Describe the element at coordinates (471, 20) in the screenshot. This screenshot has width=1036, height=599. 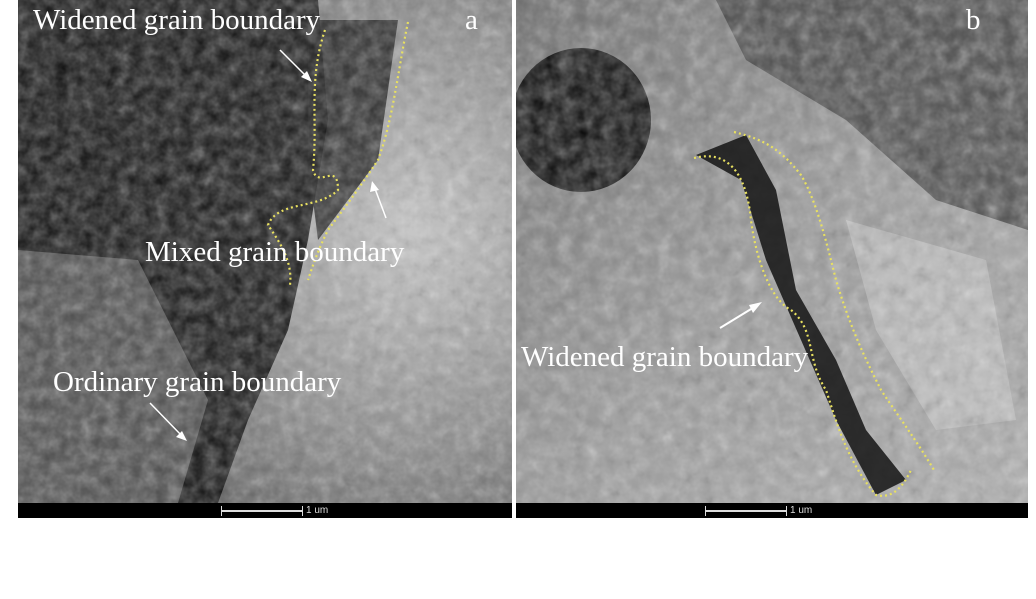
I see `panel-letter-a: a` at that location.